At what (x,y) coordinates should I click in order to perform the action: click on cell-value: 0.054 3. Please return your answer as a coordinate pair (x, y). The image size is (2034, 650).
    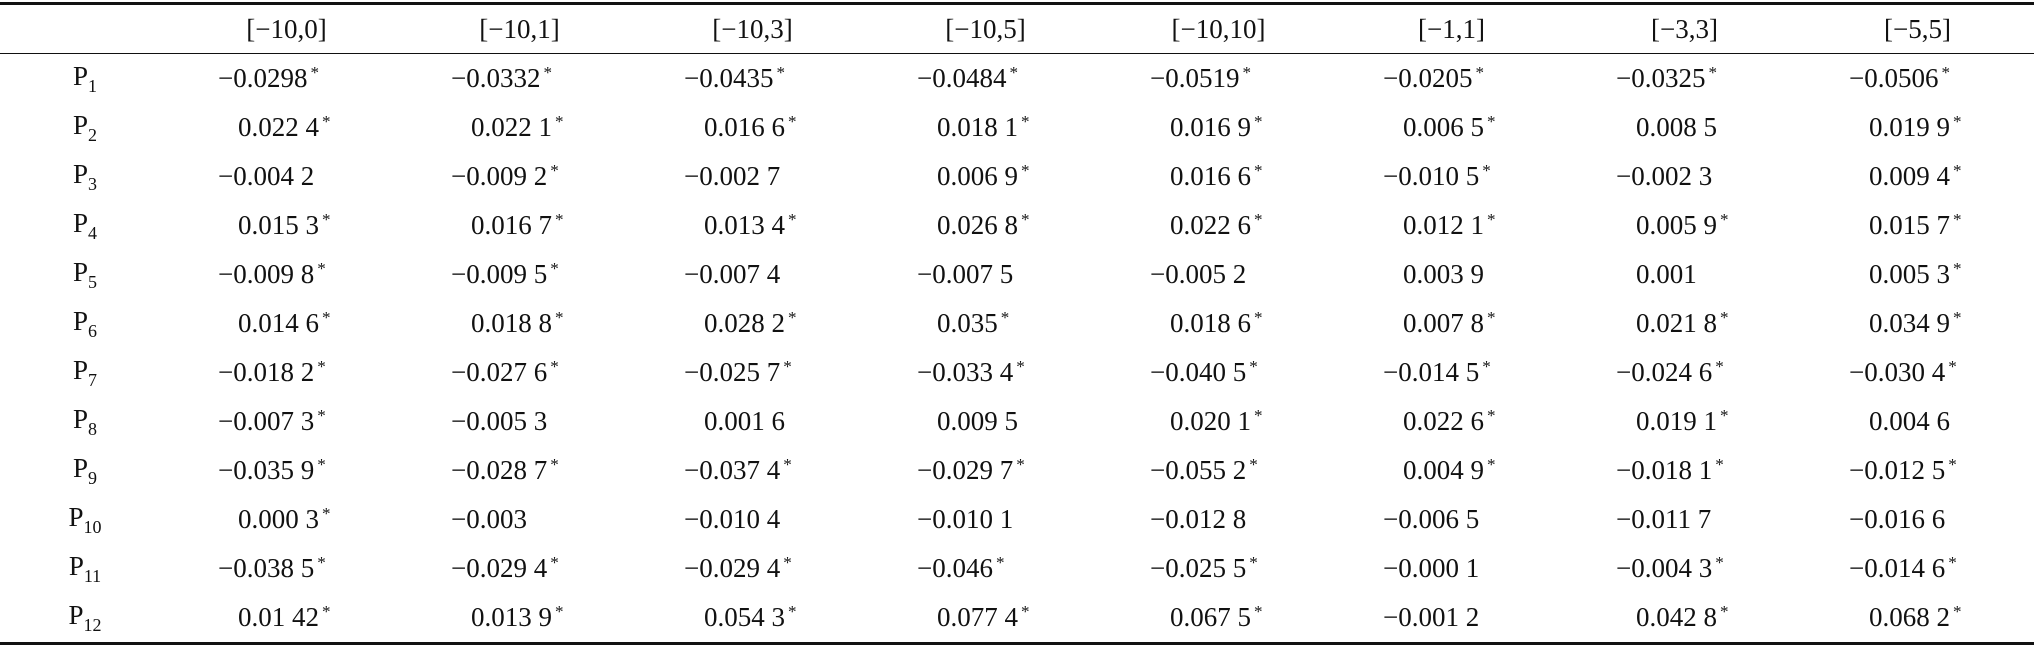
    Looking at the image, I should click on (744, 617).